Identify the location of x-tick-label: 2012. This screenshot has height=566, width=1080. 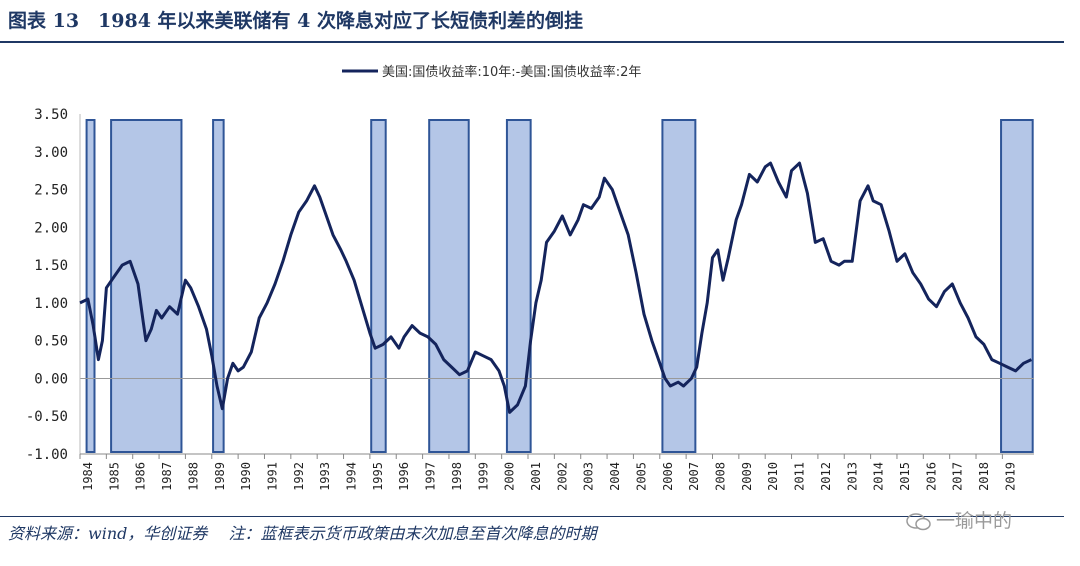
(826, 476).